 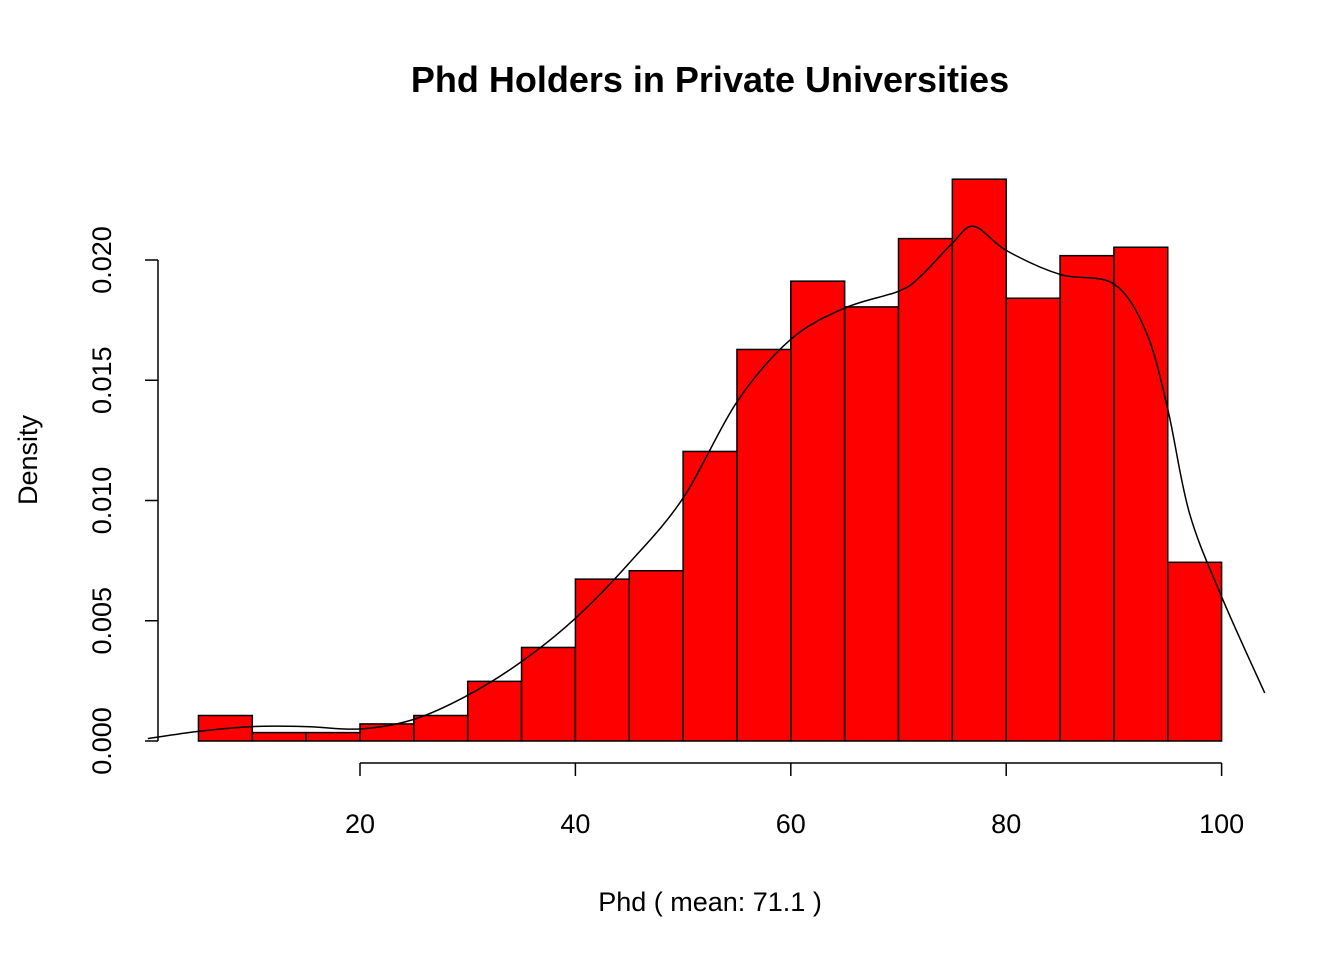 I want to click on y-axis-label: Density, so click(x=28, y=459).